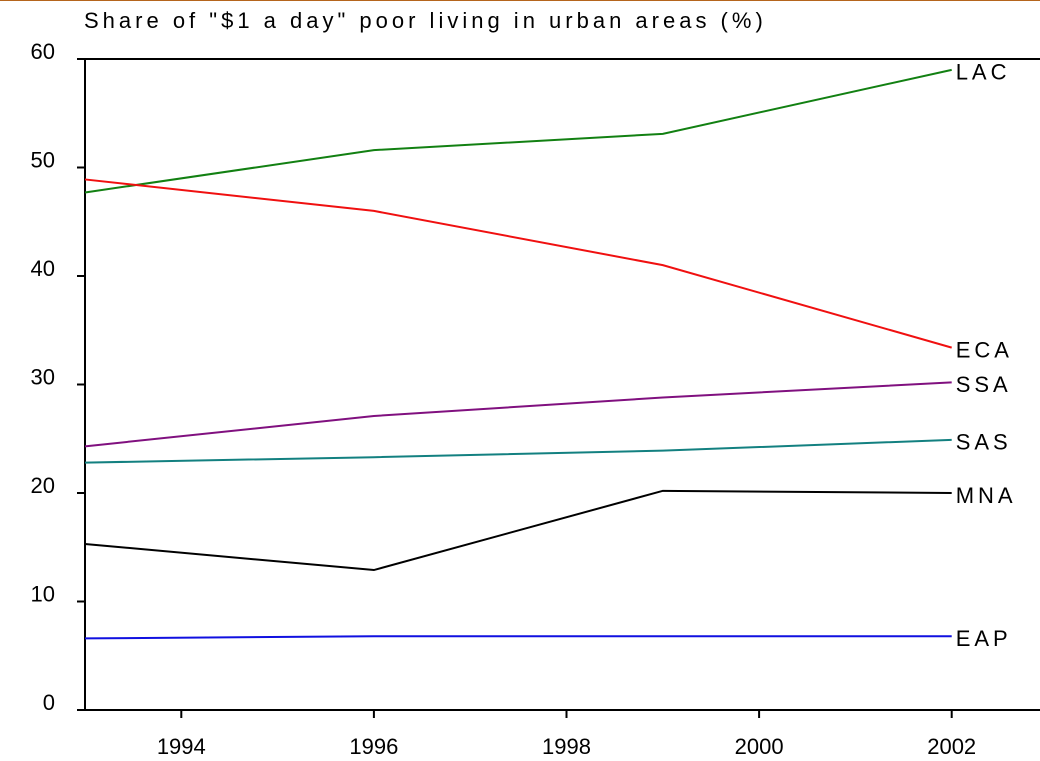 This screenshot has width=1040, height=761. Describe the element at coordinates (984, 384) in the screenshot. I see `series-label: SSA` at that location.